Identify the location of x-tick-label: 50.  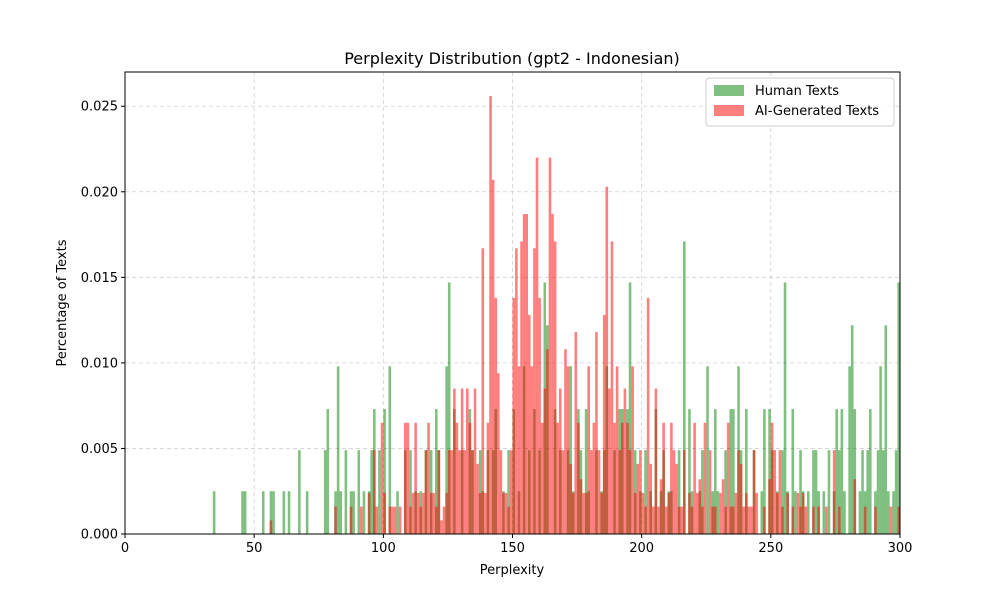
(254, 548).